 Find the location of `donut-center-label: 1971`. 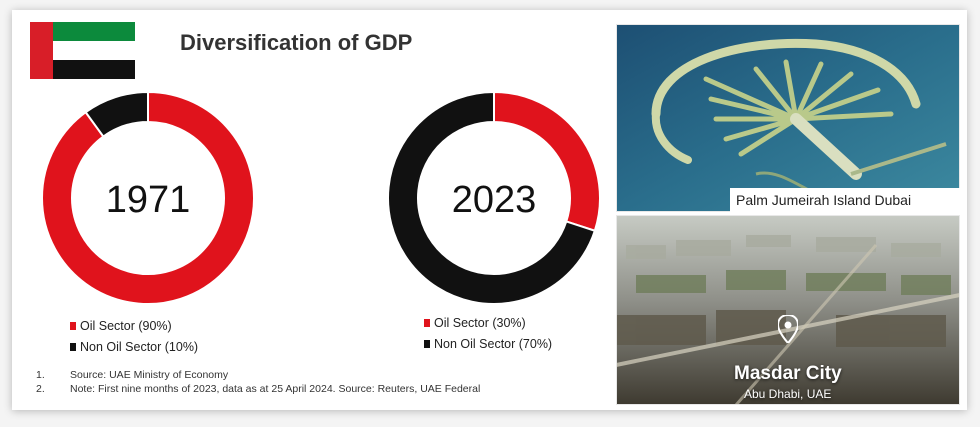

donut-center-label: 1971 is located at coordinates (148, 200).